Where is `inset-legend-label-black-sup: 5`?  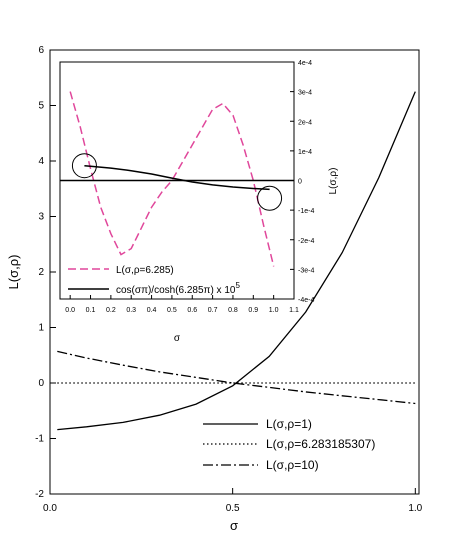
inset-legend-label-black-sup: 5 is located at coordinates (237, 285).